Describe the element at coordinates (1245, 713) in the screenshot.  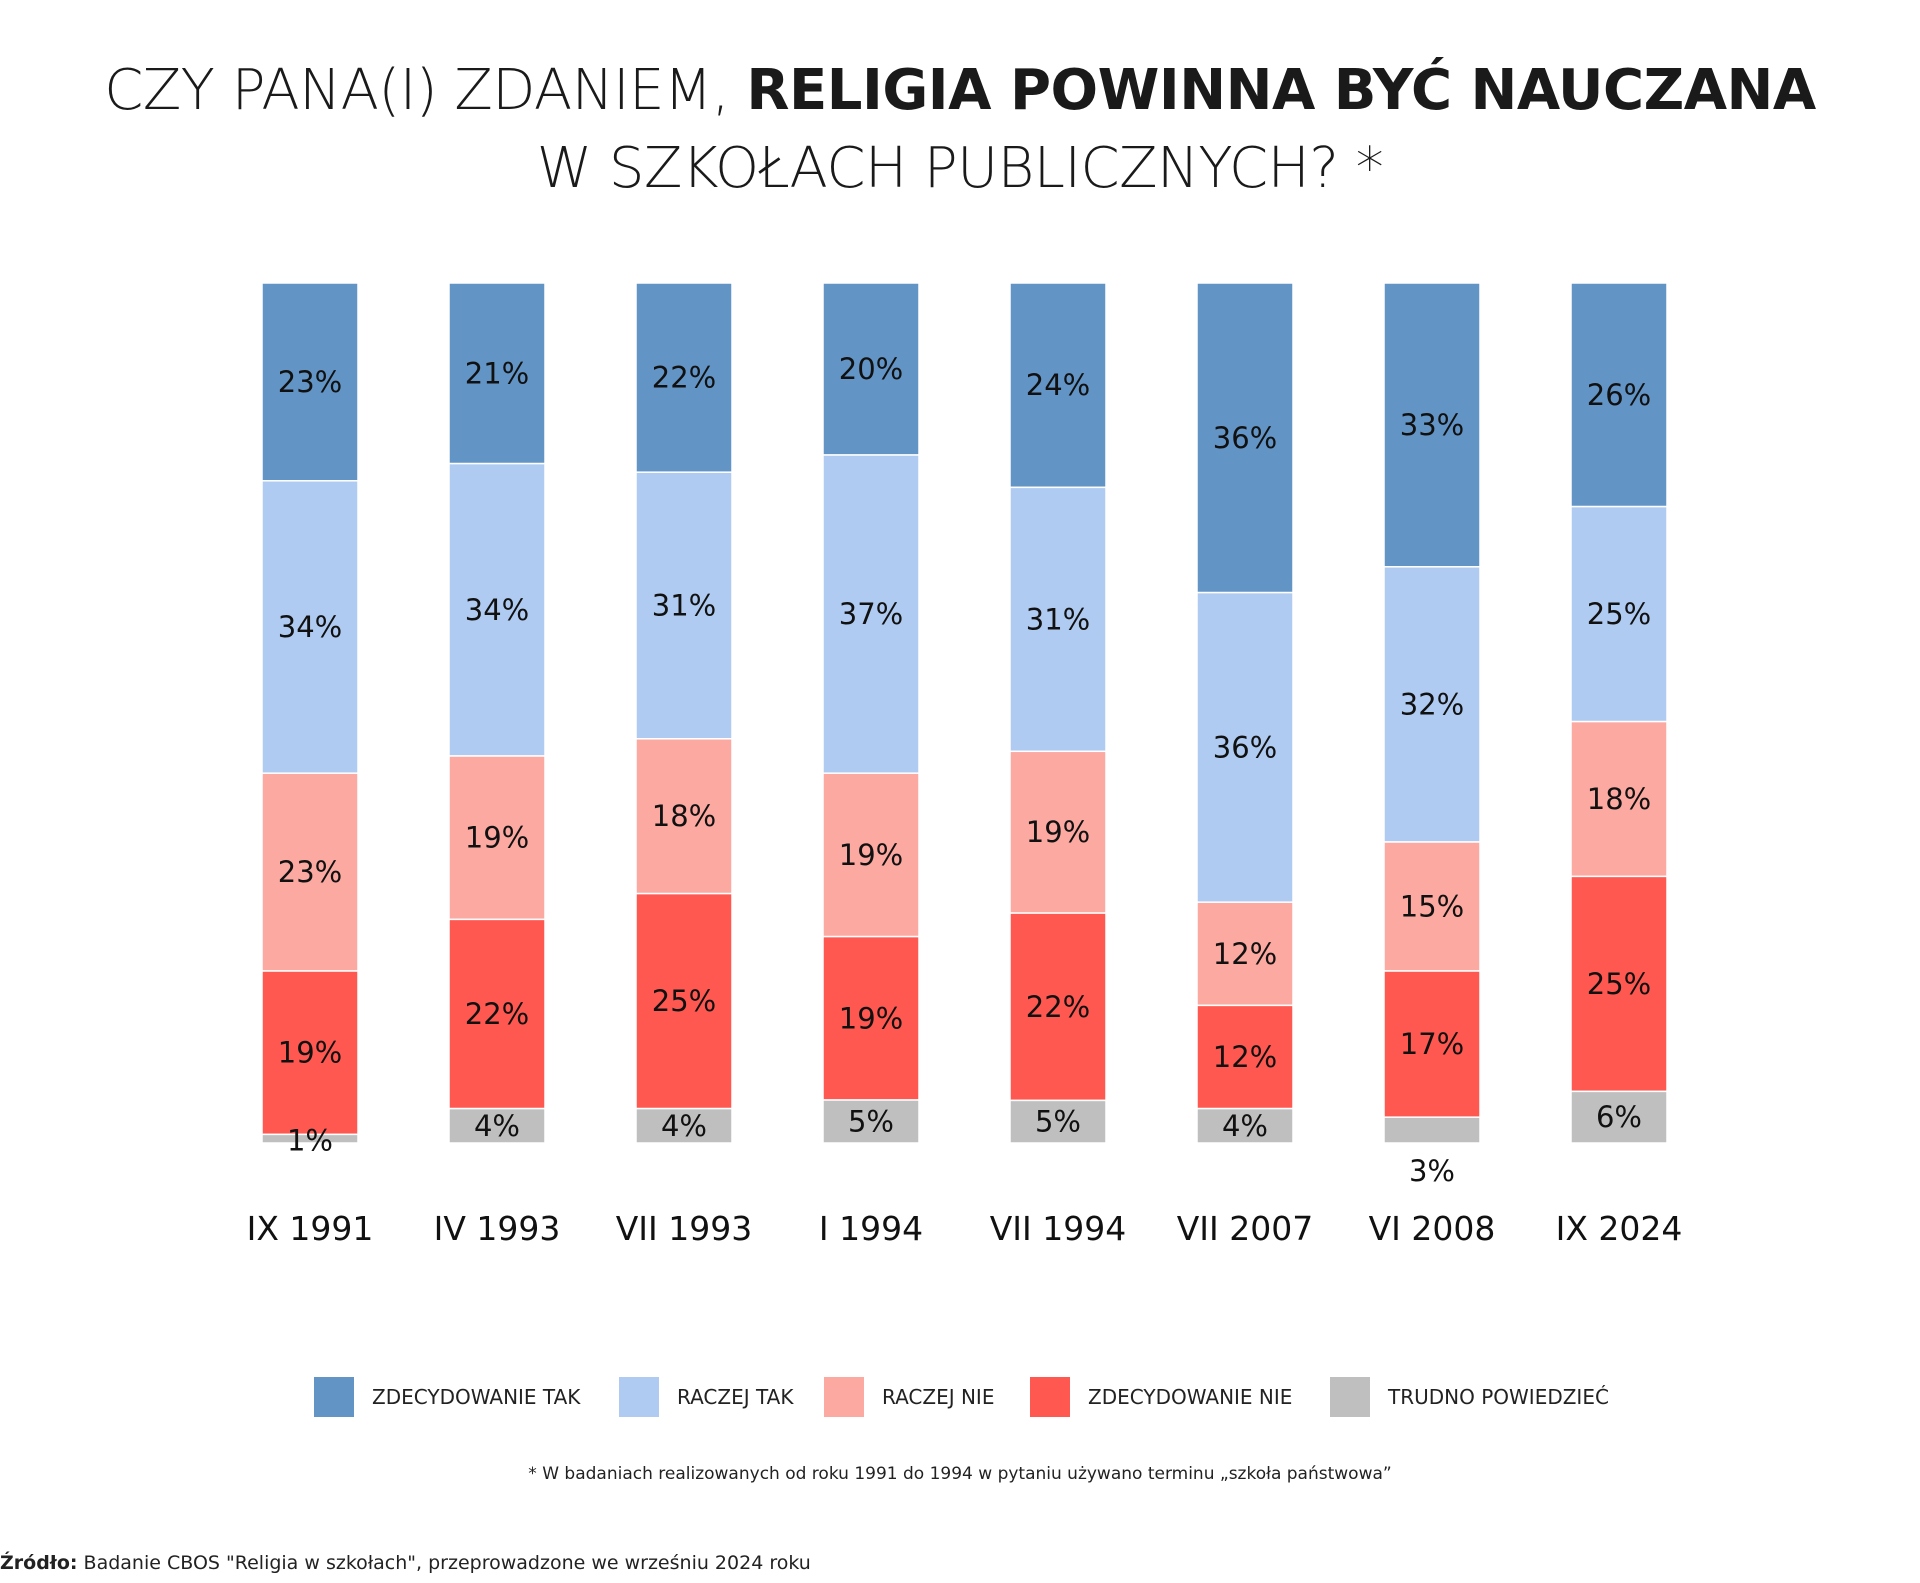
I see `bar-stack-vii-2007: 36% 36% 12% 12% 4%` at that location.